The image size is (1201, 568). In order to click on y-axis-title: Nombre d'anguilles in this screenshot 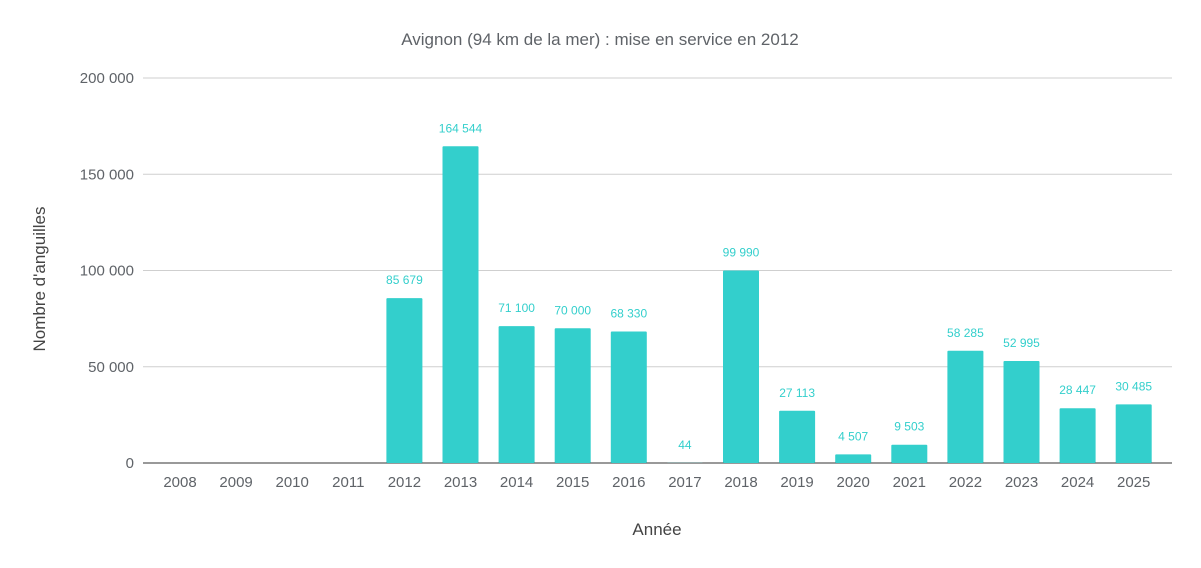, I will do `click(39, 279)`.